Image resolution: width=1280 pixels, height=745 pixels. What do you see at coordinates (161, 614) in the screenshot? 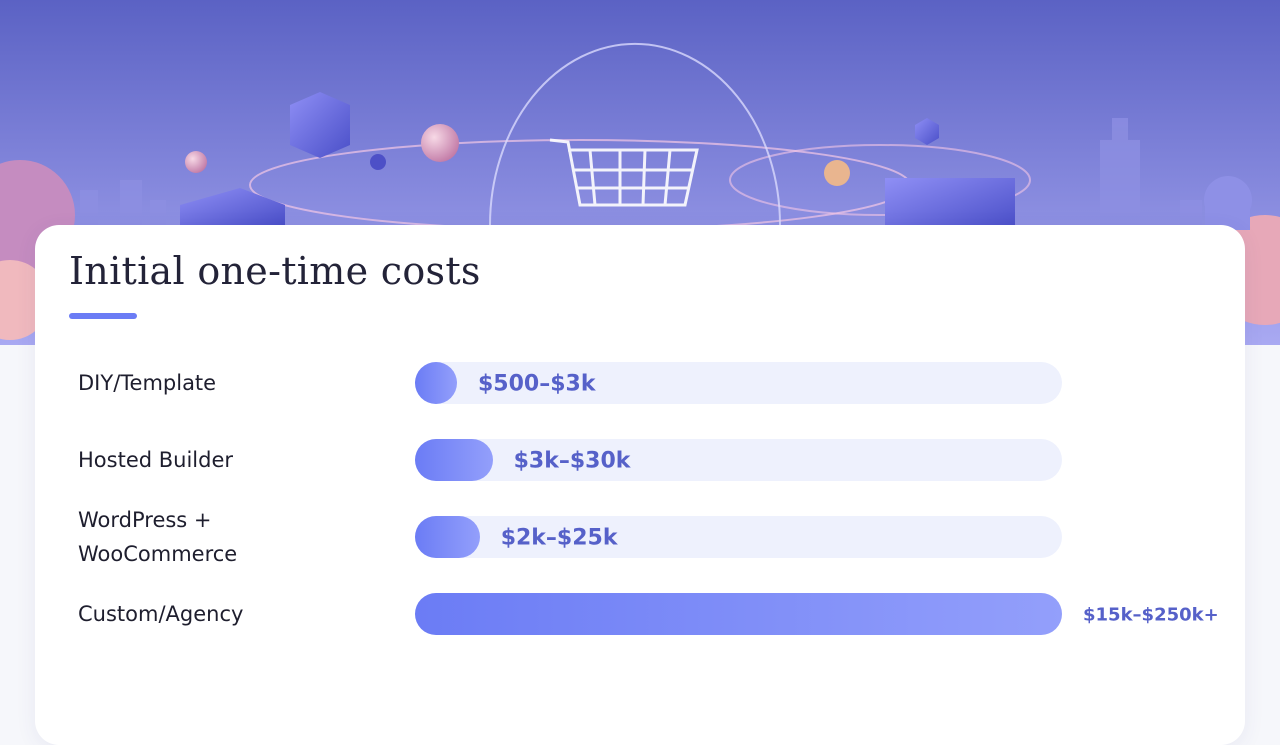
I see `category-label: Custom/Agency` at bounding box center [161, 614].